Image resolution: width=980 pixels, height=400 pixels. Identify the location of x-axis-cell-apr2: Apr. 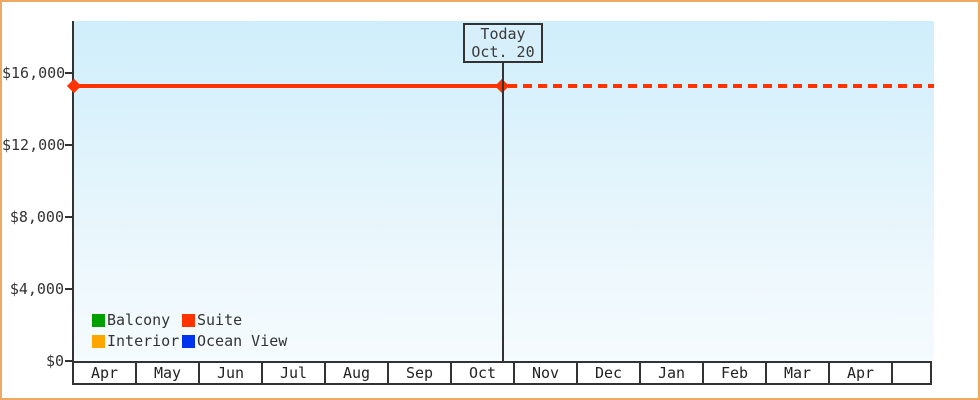
(861, 373).